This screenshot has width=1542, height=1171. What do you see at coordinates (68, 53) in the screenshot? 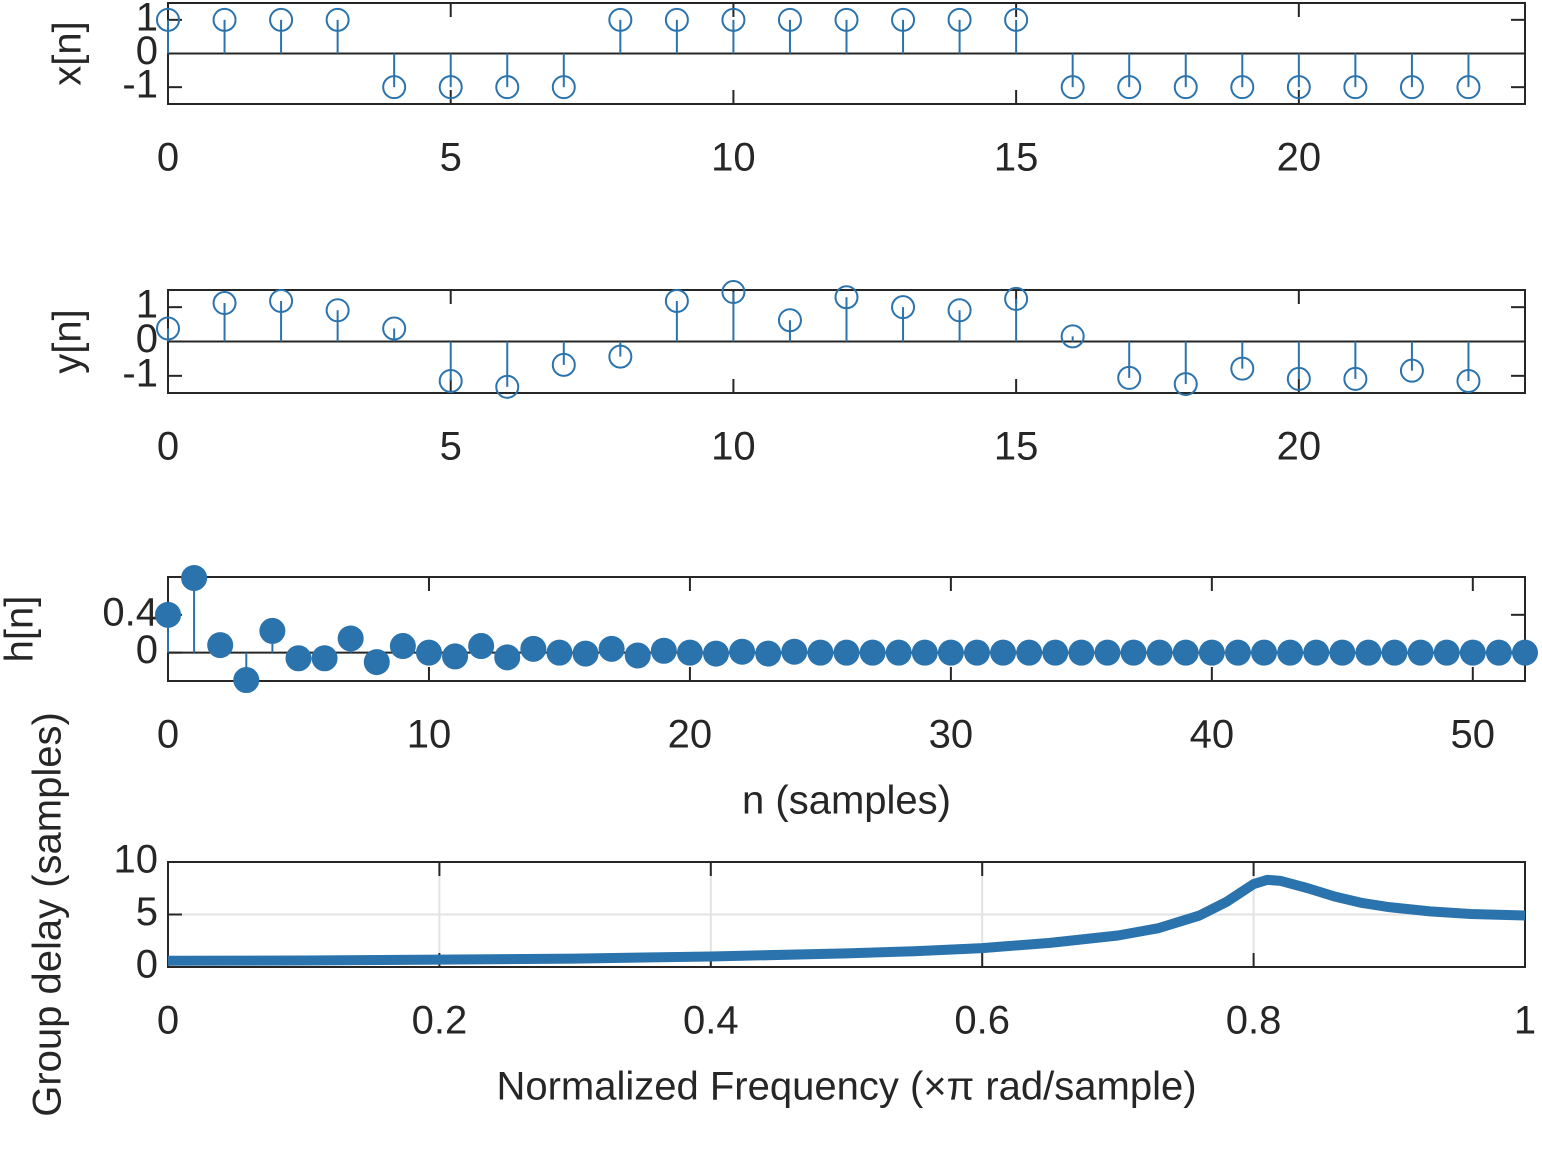
I see `y-axis-label: x[n]` at bounding box center [68, 53].